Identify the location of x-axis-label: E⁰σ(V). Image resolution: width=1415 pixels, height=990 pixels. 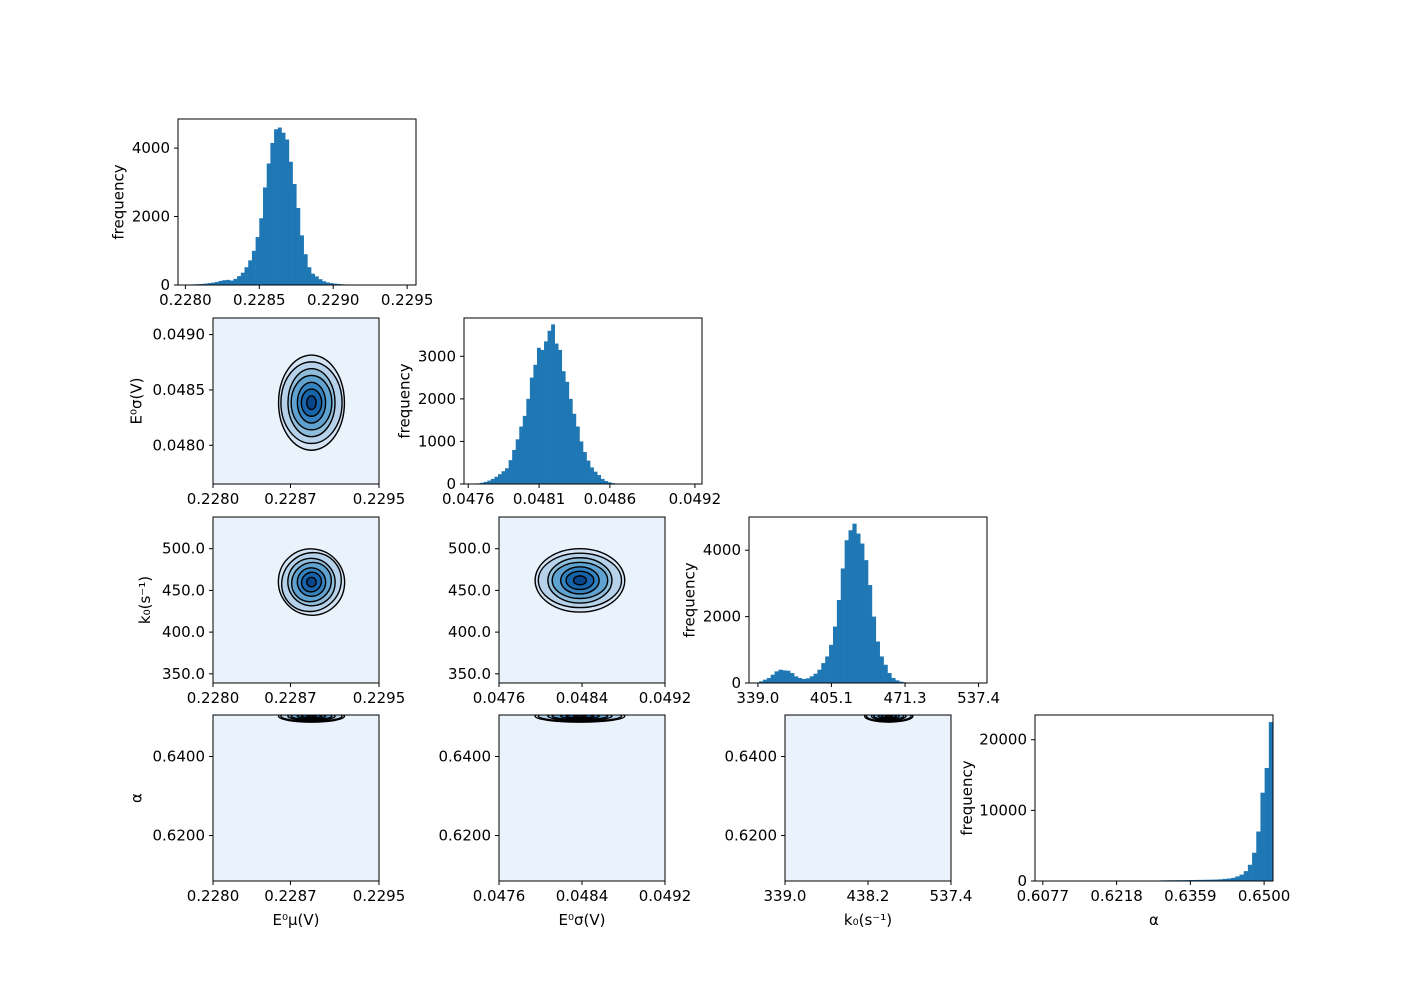
(582, 920).